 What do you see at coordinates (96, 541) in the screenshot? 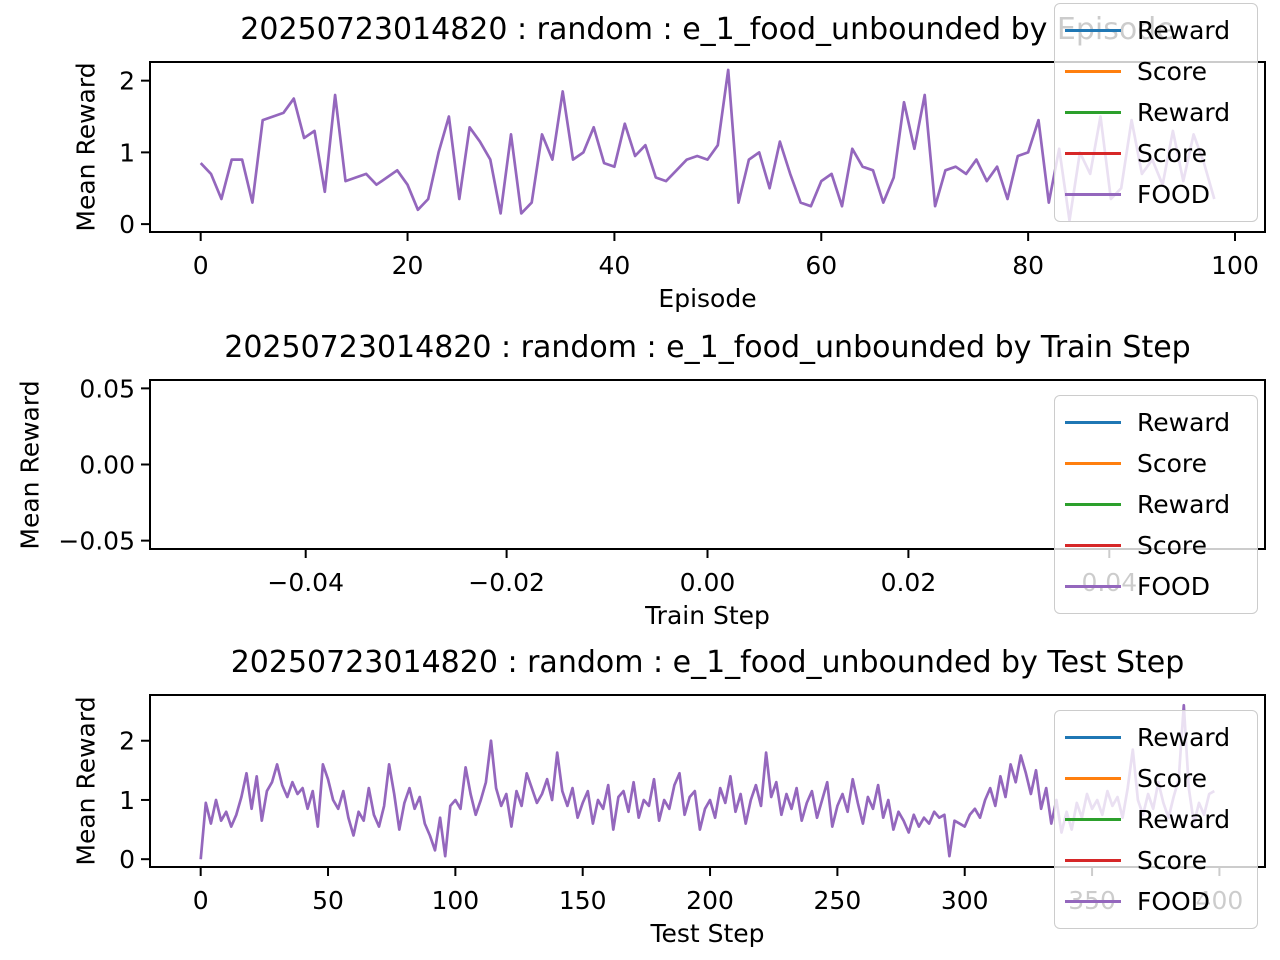
I see `svg-text: −0.05` at bounding box center [96, 541].